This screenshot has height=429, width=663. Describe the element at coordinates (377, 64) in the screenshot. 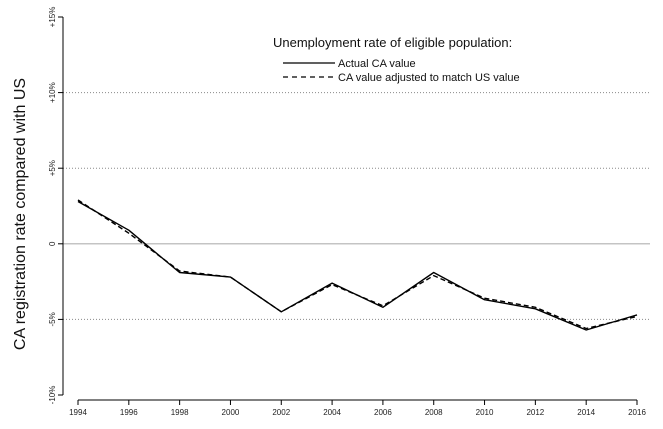

I see `legend-label-actual: Actual CA value` at that location.